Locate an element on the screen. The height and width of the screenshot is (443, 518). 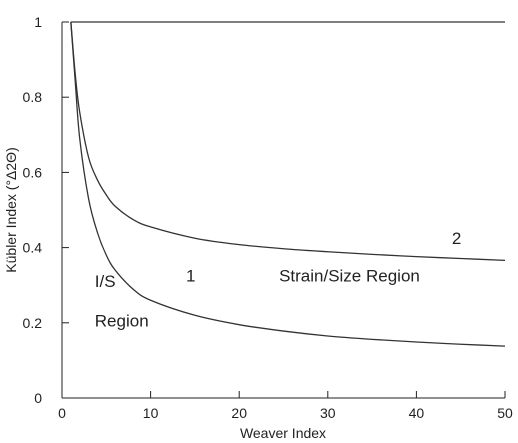
x-axis-label: Weaver Index is located at coordinates (283, 433).